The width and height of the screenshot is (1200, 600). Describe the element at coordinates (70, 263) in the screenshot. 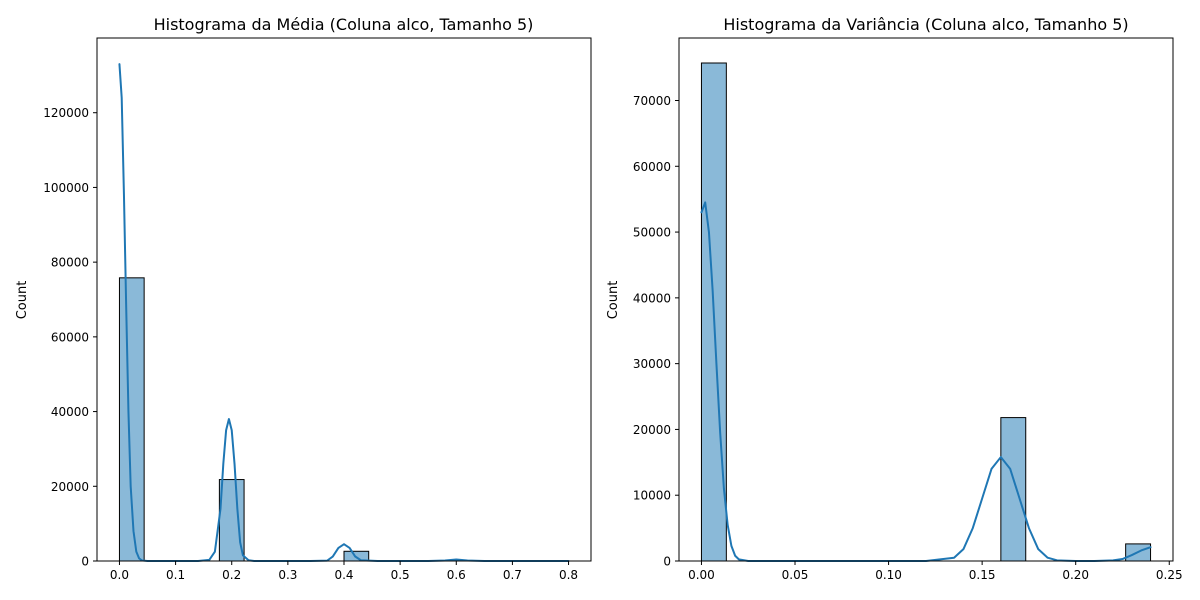

I see `y-tick-label: 80000` at that location.